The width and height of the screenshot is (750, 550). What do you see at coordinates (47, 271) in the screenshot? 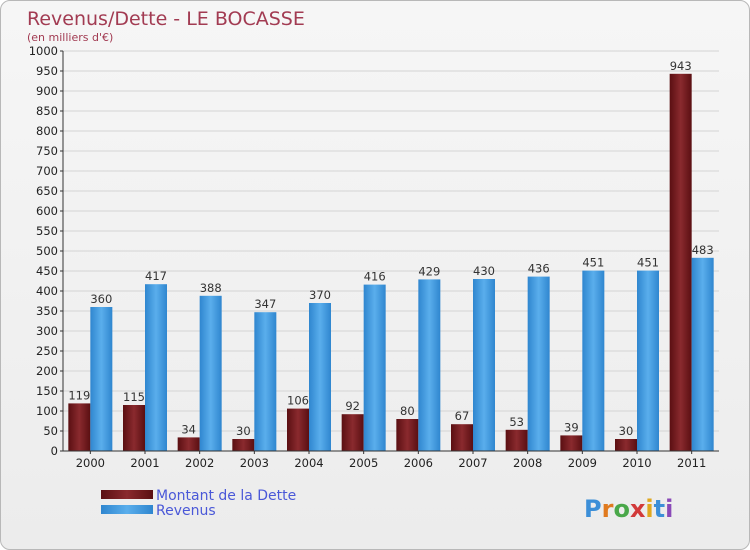
I see `y-tick-label: 450` at bounding box center [47, 271].